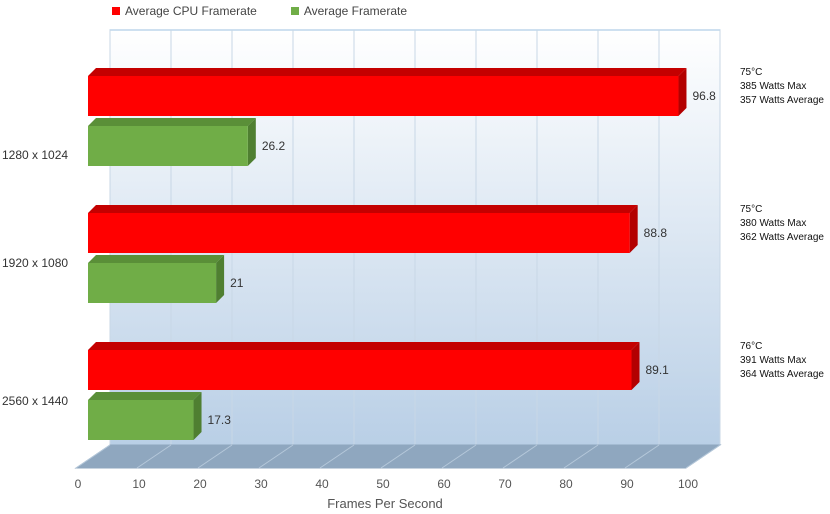 The width and height of the screenshot is (830, 514). Describe the element at coordinates (505, 484) in the screenshot. I see `x-tick-label: 70` at that location.